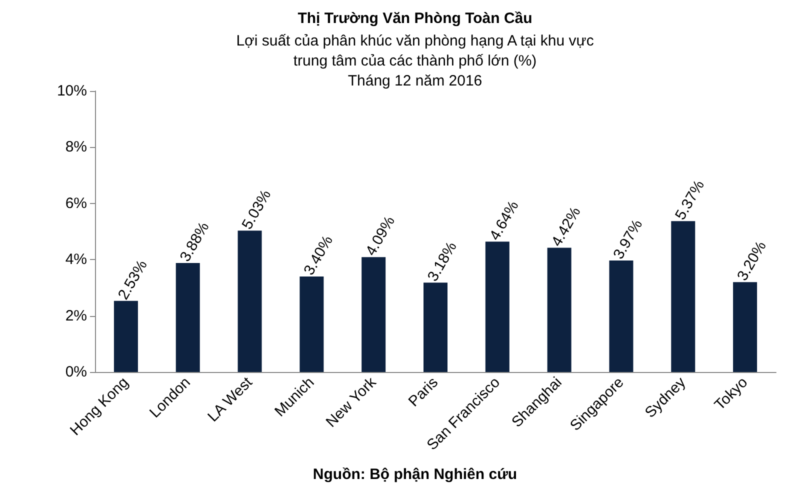 This screenshot has width=804, height=491. I want to click on text: Nguồn: Bộ phận Nghiên cứu, so click(415, 474).